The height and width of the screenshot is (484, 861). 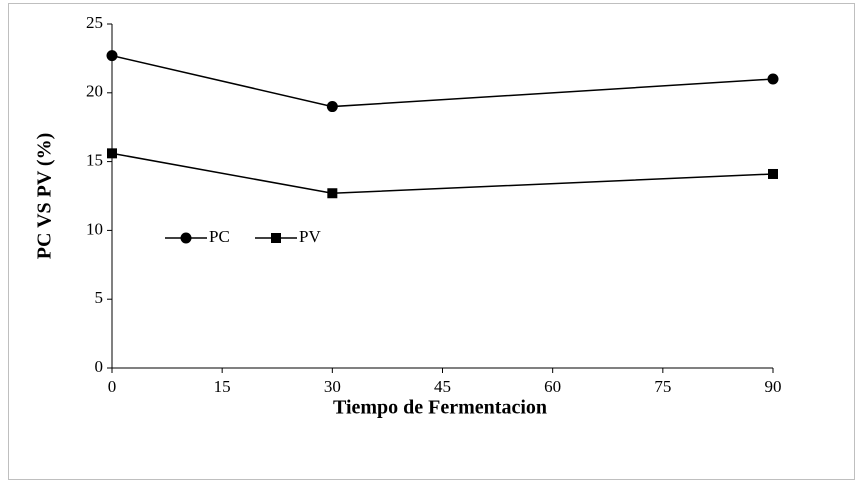 I want to click on x-tick-label: 30, so click(x=332, y=386).